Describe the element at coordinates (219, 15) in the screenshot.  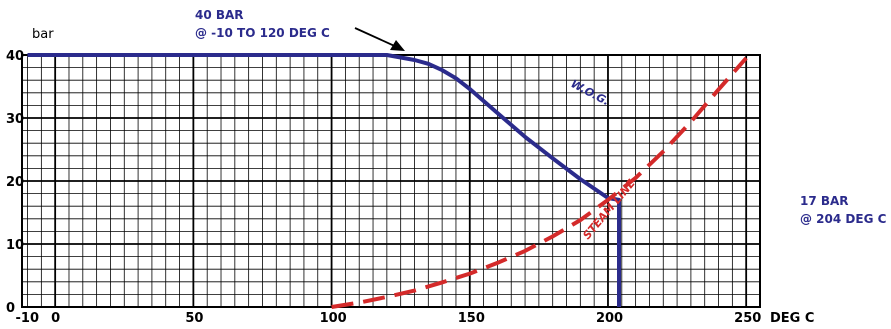
I see `annotation-40bar-line1: 40 BAR` at that location.